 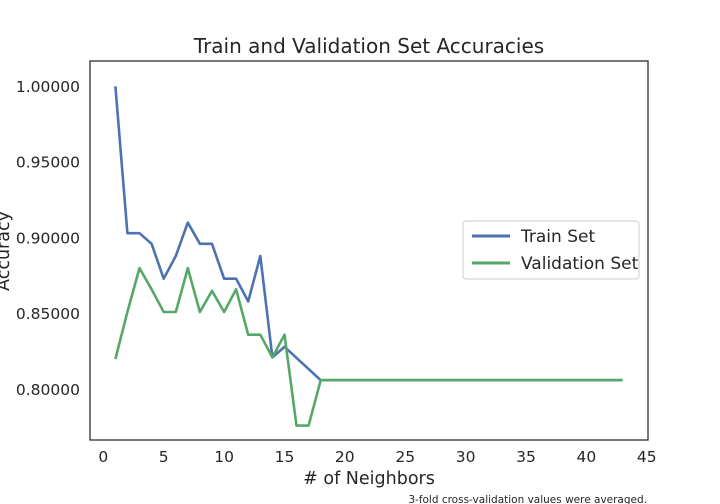 I want to click on x-tick-label: 20, so click(x=345, y=457).